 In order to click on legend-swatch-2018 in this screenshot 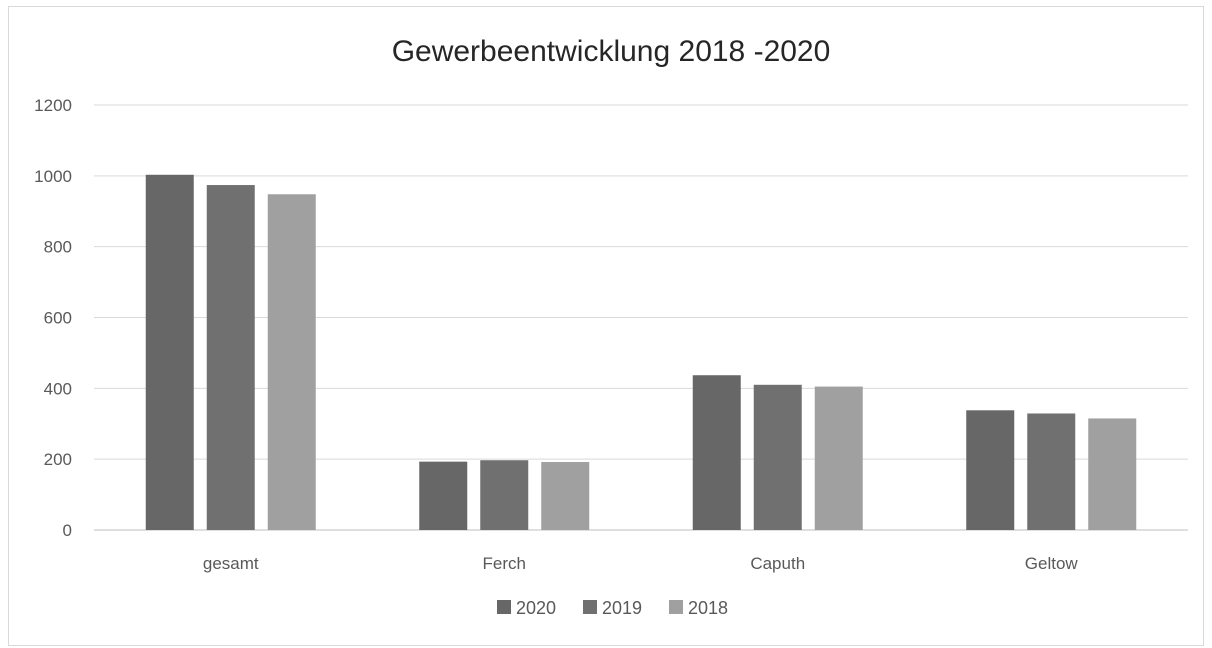, I will do `click(676, 607)`.